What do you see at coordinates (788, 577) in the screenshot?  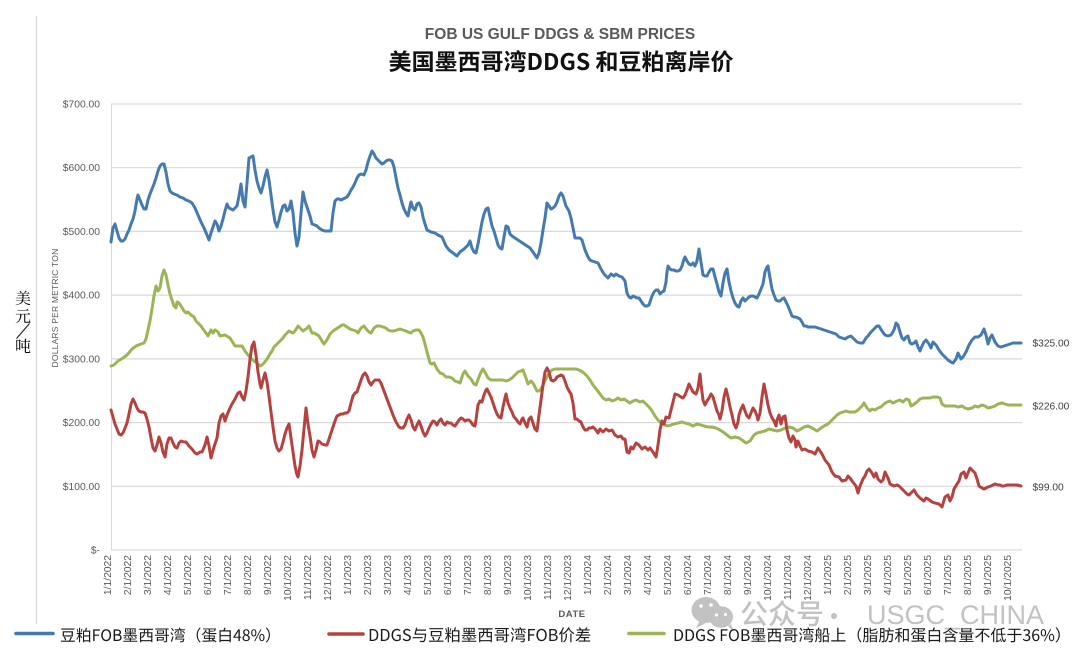 I see `svg-text: 11/1/2024` at bounding box center [788, 577].